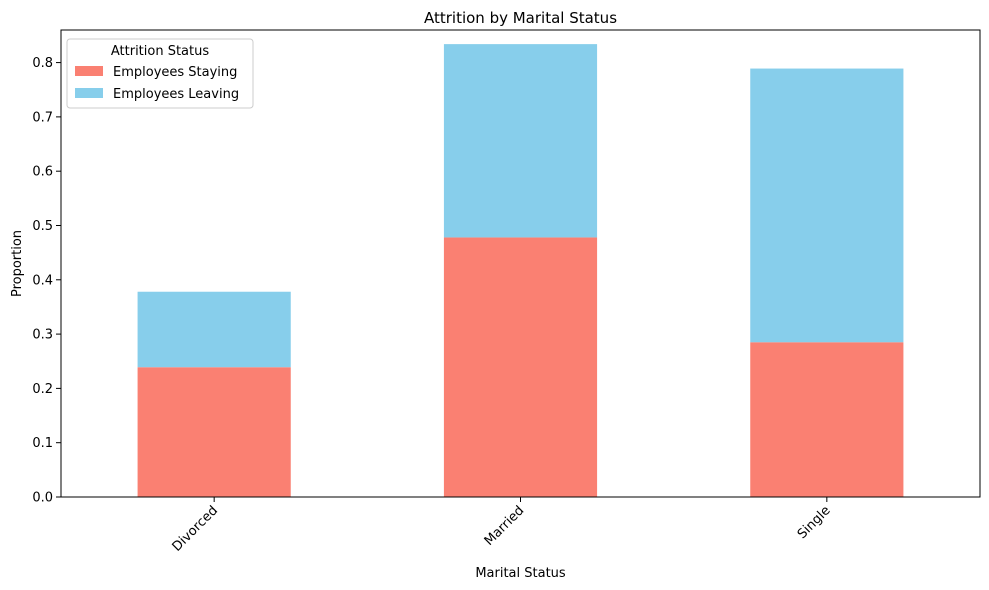 This screenshot has height=590, width=989. Describe the element at coordinates (42, 172) in the screenshot. I see `y-tick-label: 0.6` at that location.